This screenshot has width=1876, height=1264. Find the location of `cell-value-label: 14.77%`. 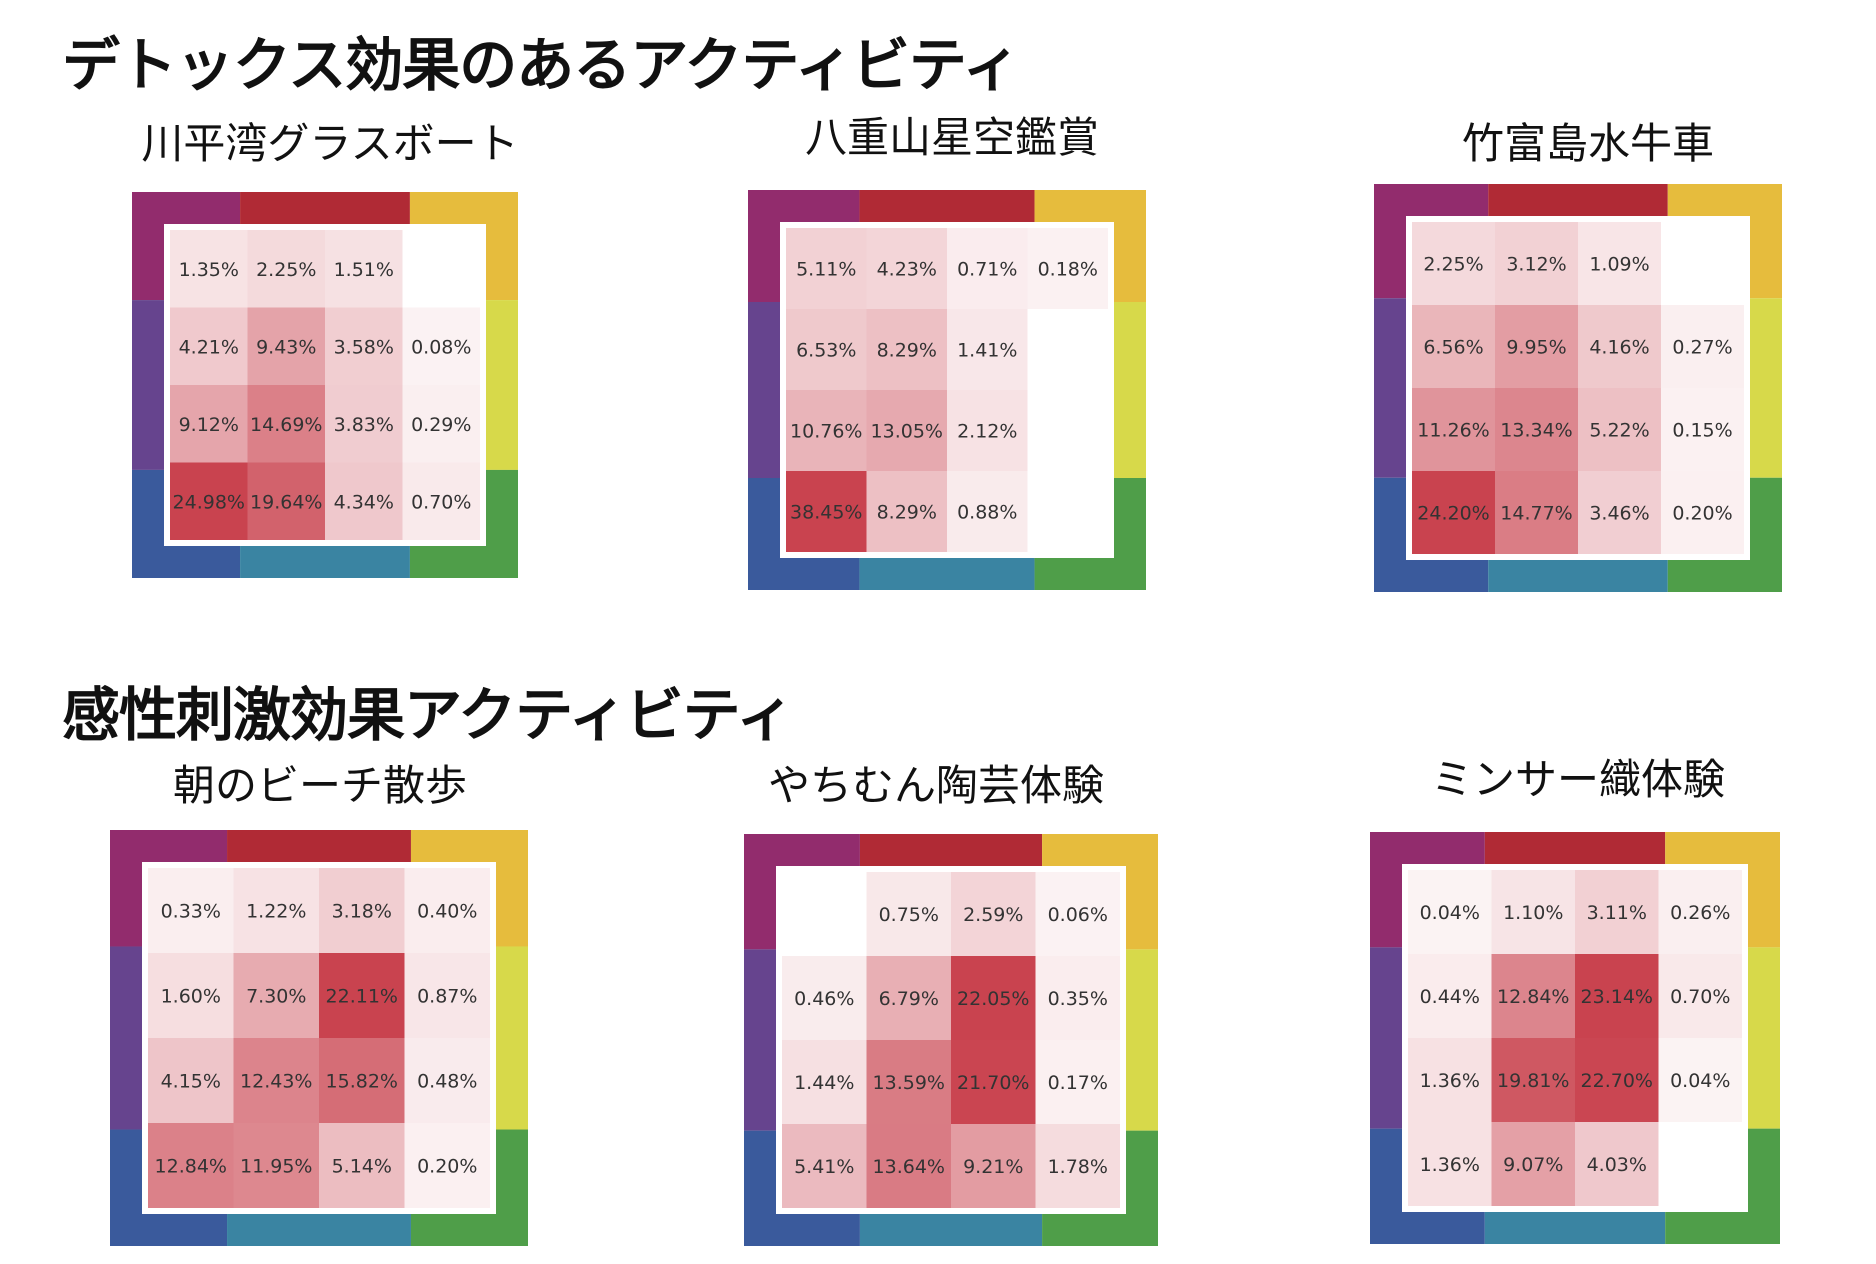

cell-value-label: 14.77% is located at coordinates (1536, 514).